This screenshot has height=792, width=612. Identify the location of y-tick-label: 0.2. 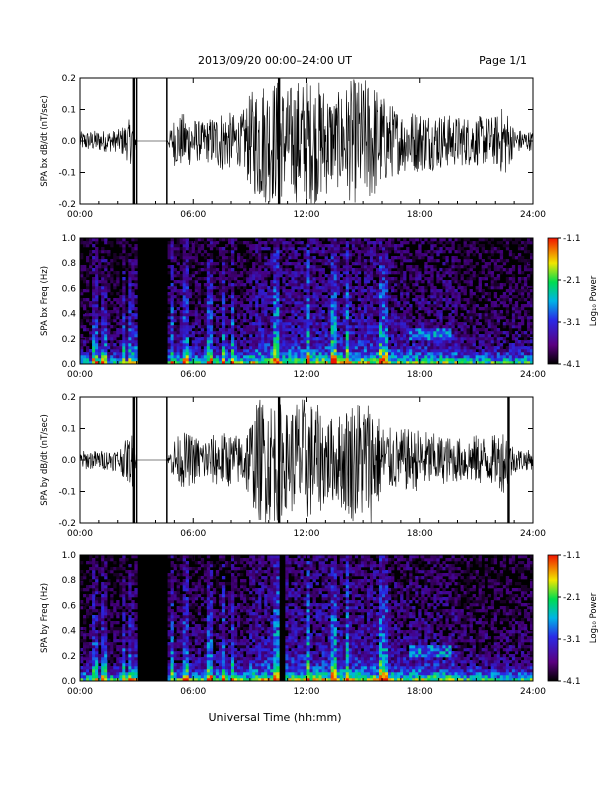
(69, 340).